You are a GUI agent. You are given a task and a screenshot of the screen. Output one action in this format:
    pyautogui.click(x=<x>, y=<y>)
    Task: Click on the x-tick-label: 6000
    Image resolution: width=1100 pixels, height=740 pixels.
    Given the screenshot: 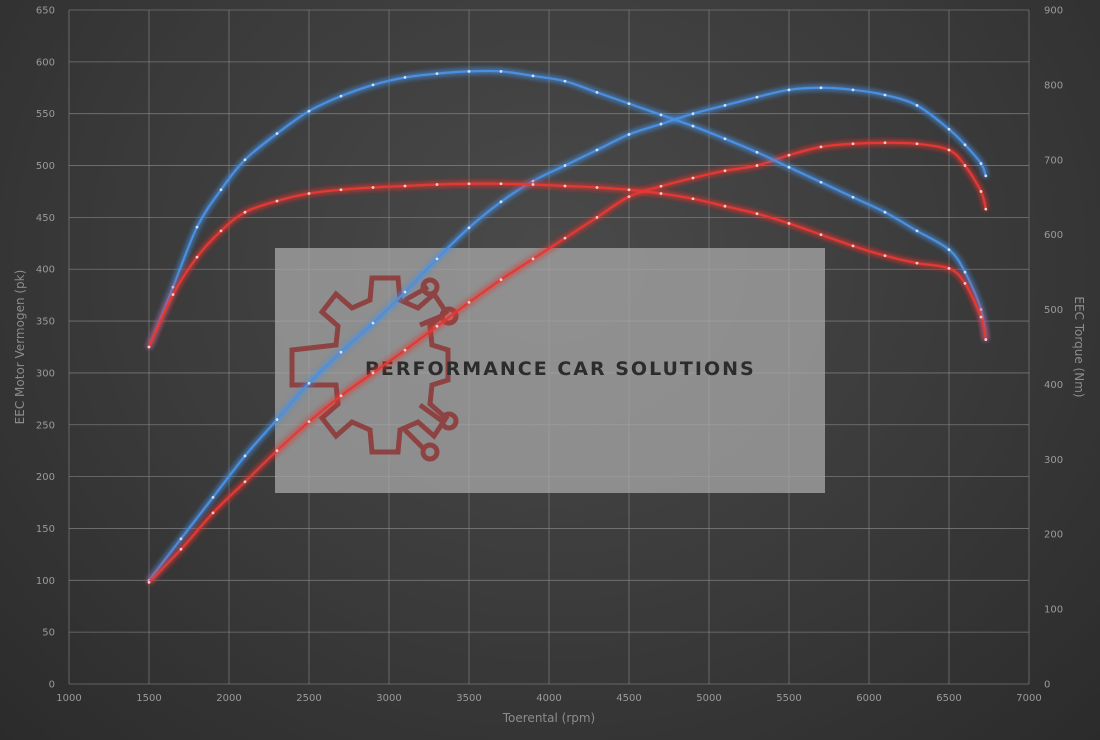 What is the action you would take?
    pyautogui.click(x=868, y=698)
    